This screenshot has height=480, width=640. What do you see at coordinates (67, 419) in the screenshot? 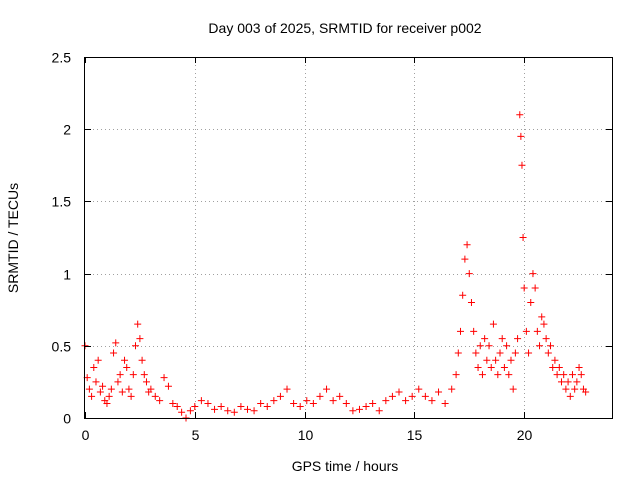
I see `y-tick-label: 0` at bounding box center [67, 419].